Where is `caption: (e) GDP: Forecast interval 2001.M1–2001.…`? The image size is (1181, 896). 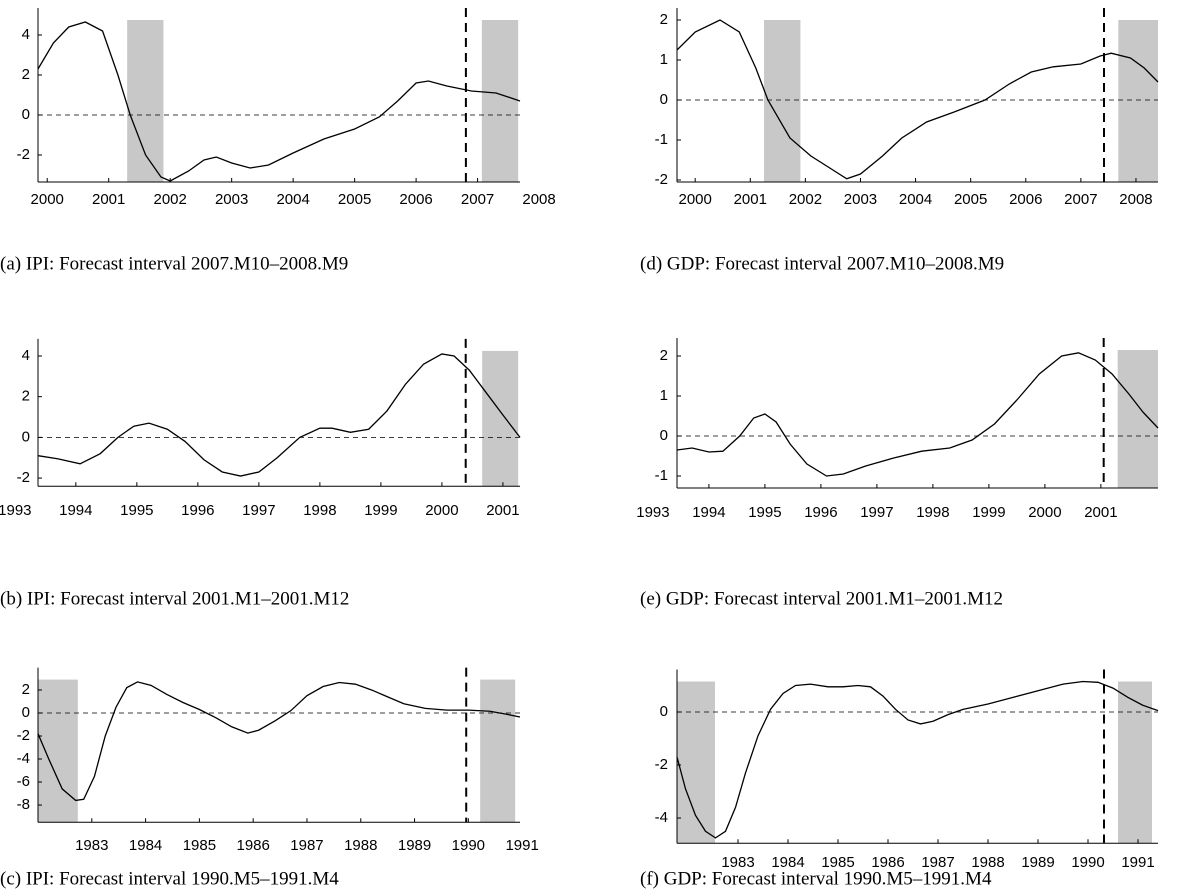
caption: (e) GDP: Forecast interval 2001.M1–2001.… is located at coordinates (821, 598).